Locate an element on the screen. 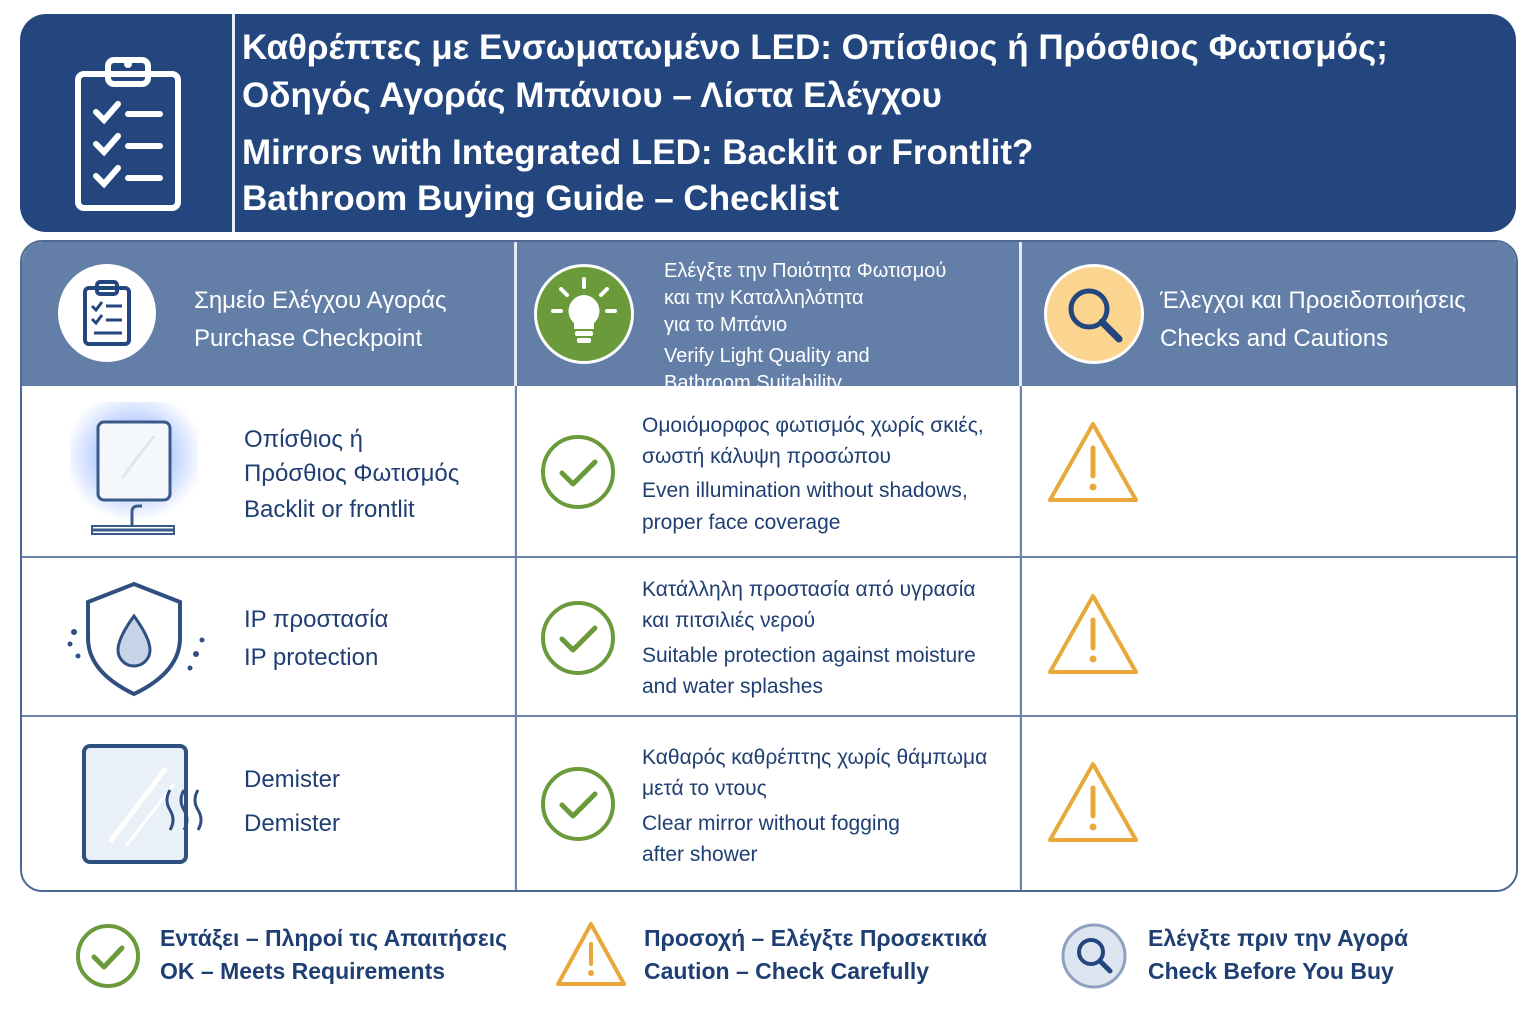 The image size is (1536, 1024). row1-name-greek-2: Πρόσθιος Φωτισμός is located at coordinates (352, 473).